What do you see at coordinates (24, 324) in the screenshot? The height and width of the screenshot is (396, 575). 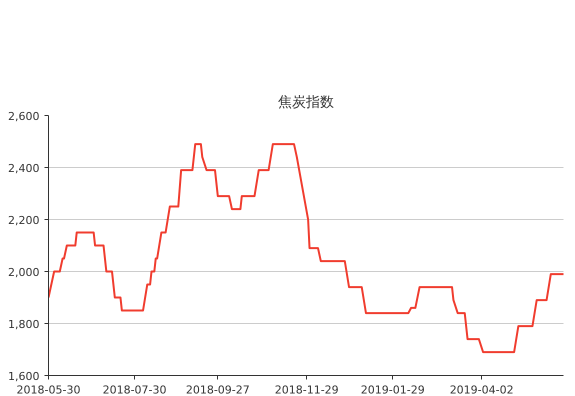 I see `y-tick-label: 1,800` at bounding box center [24, 324].